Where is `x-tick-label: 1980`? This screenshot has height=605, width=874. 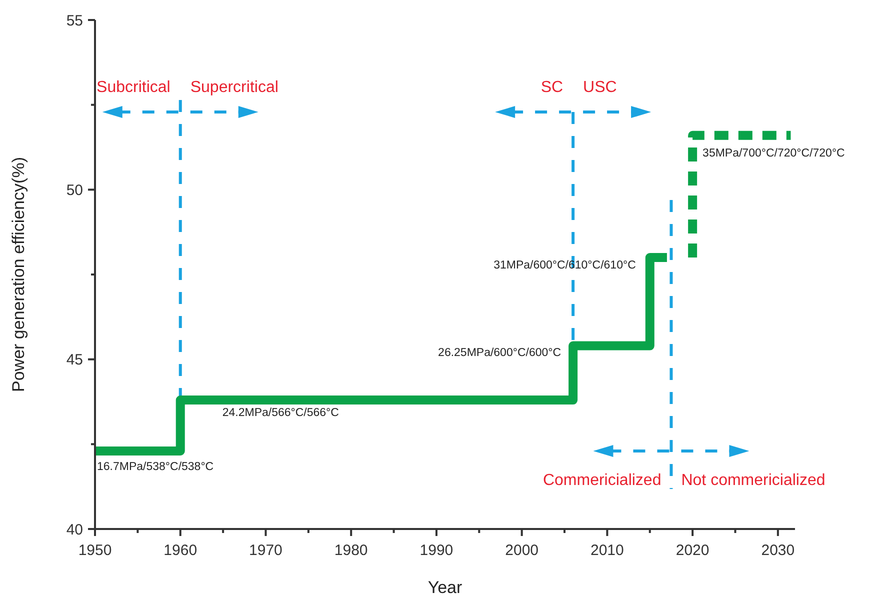 x-tick-label: 1980 is located at coordinates (351, 550).